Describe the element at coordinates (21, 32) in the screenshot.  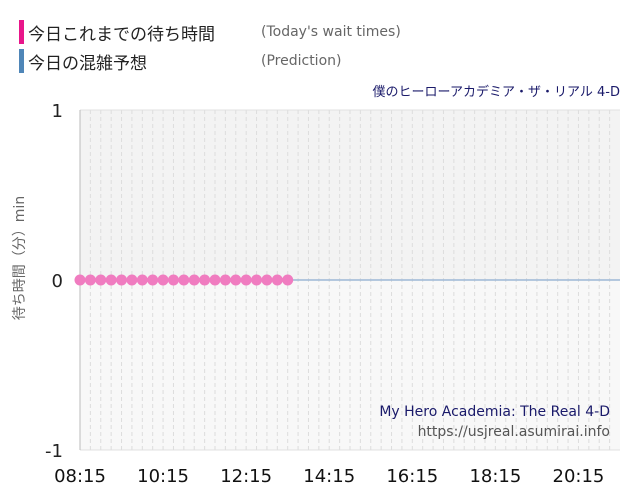
I see `legend-swatch-today` at that location.